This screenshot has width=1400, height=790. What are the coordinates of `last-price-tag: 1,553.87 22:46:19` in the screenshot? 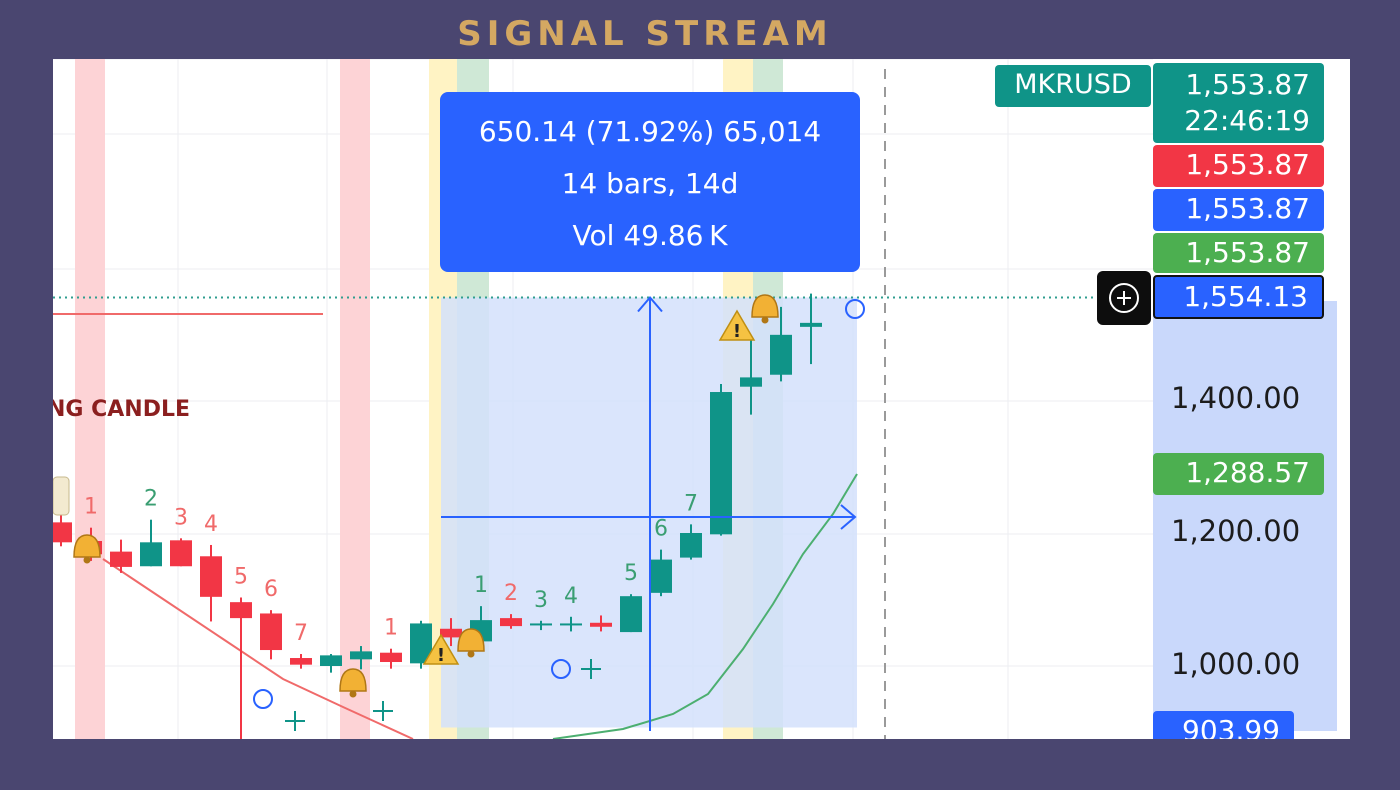 It's located at (1238, 103).